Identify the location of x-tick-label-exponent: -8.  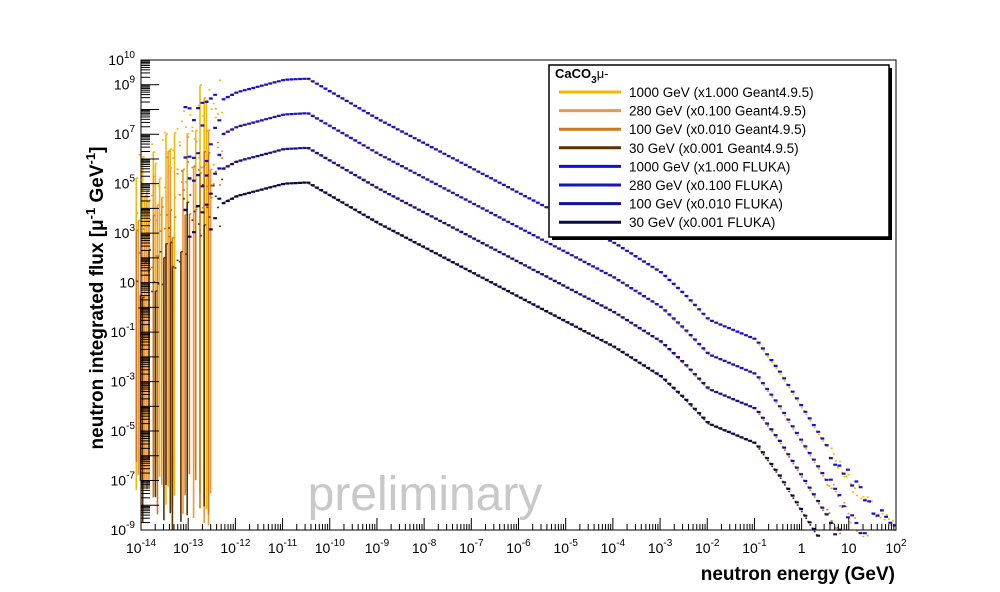
(431, 543).